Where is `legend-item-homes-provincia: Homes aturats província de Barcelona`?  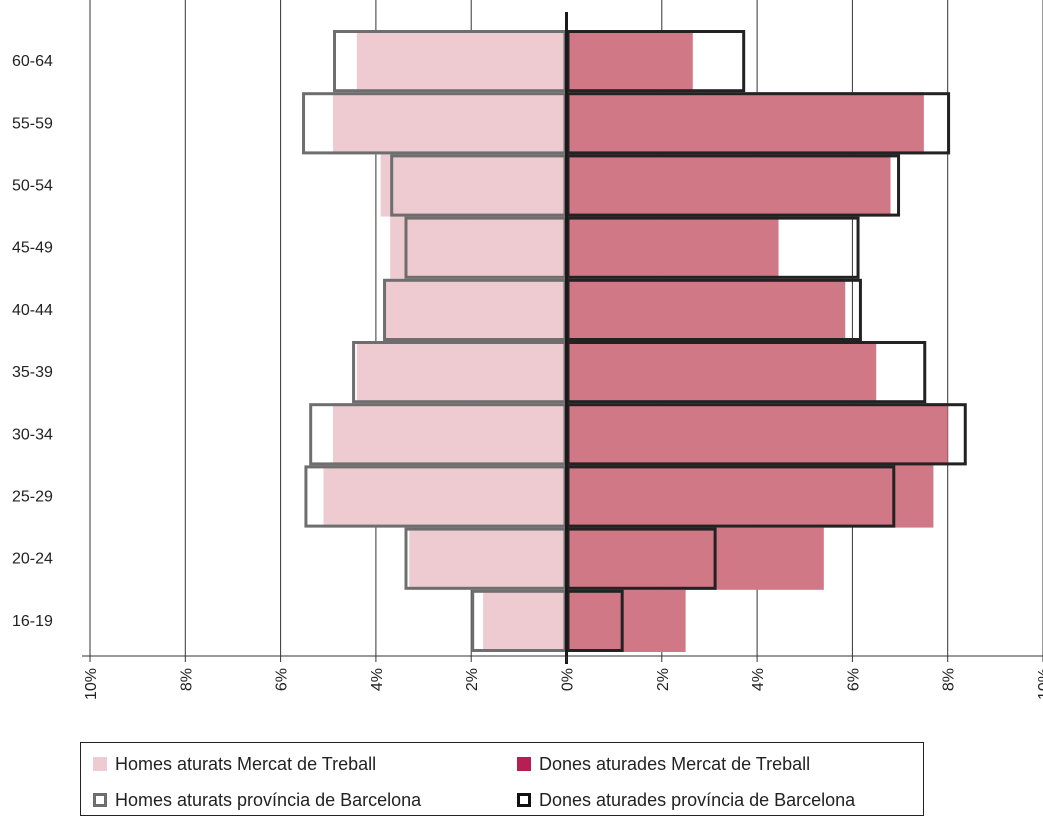 legend-item-homes-provincia: Homes aturats província de Barcelona is located at coordinates (257, 800).